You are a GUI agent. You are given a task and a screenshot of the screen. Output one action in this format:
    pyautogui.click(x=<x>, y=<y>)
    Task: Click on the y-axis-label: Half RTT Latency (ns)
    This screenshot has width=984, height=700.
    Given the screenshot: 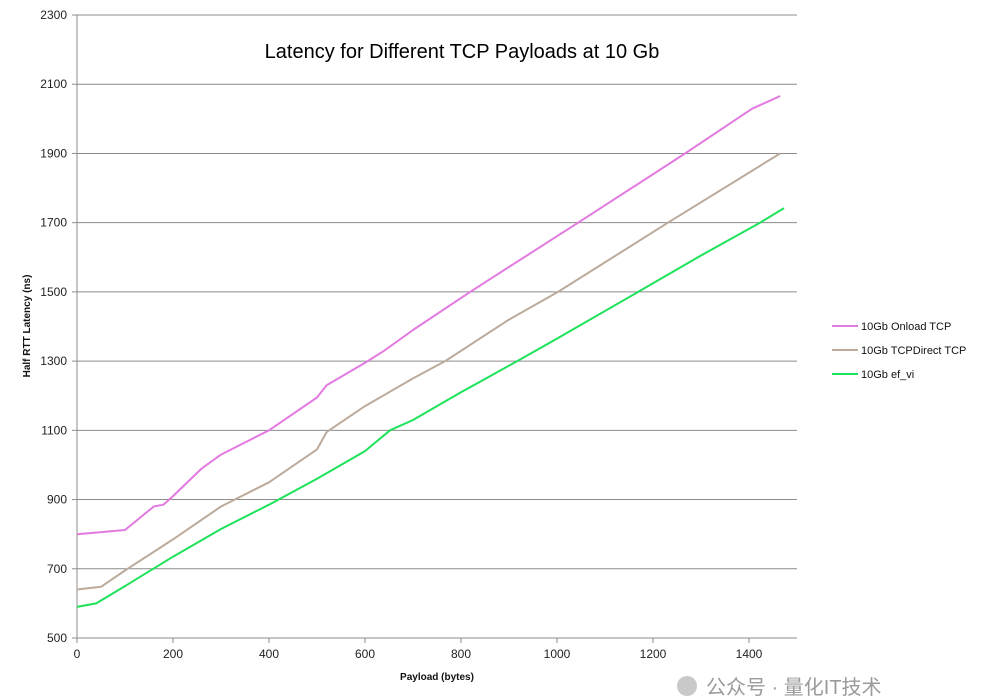 What is the action you would take?
    pyautogui.click(x=27, y=326)
    